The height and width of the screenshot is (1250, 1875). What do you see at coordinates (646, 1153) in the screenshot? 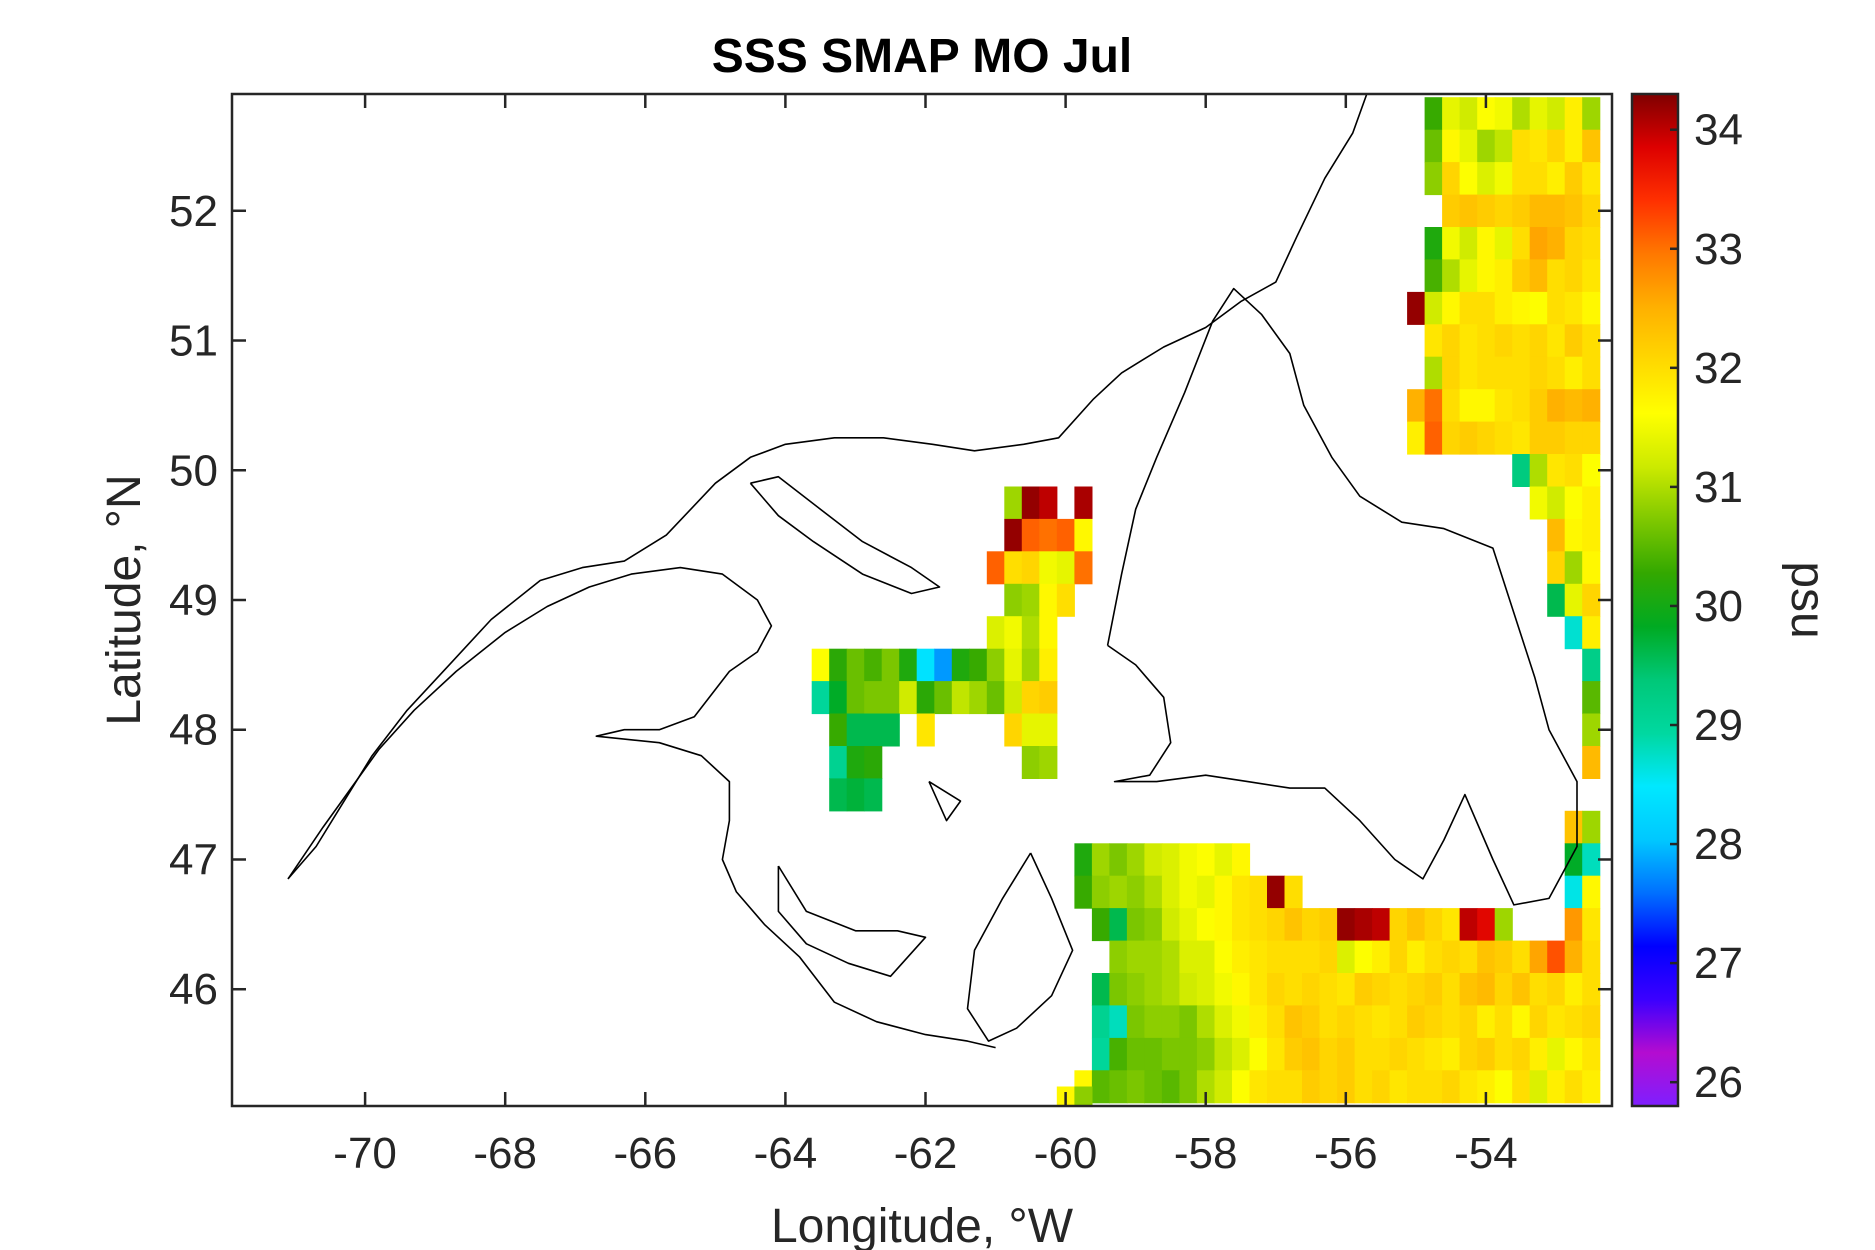
I see `x-tick-label: -66` at bounding box center [646, 1153].